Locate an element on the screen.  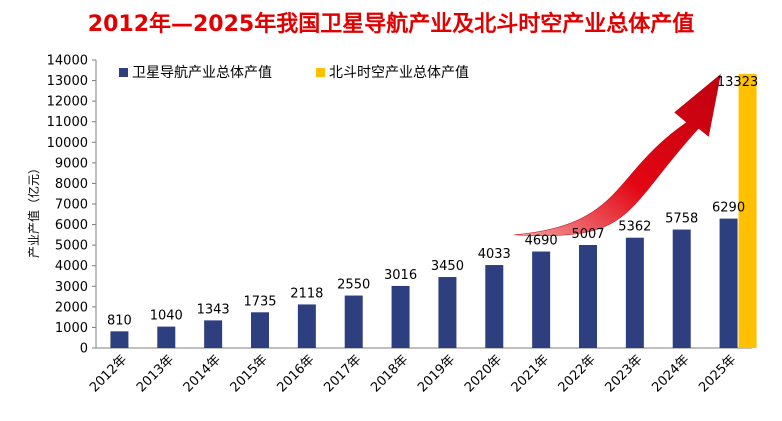
y-tick-label: 7000 is located at coordinates (71, 205).